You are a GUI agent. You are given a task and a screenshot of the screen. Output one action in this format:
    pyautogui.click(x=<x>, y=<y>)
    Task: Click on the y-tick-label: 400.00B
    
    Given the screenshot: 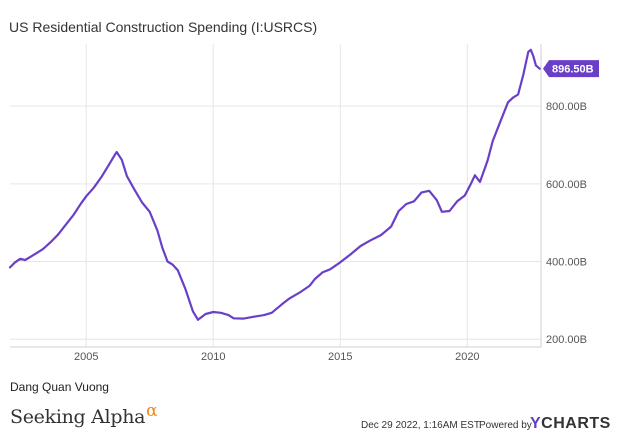 What is the action you would take?
    pyautogui.click(x=566, y=263)
    